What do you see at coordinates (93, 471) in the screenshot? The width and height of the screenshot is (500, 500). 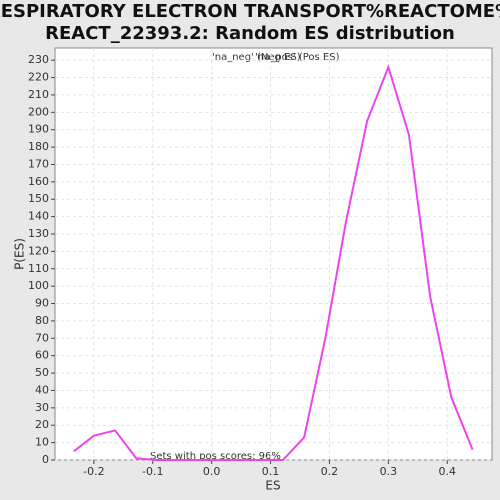 I see `x-tick-label: -0.2` at bounding box center [93, 471].